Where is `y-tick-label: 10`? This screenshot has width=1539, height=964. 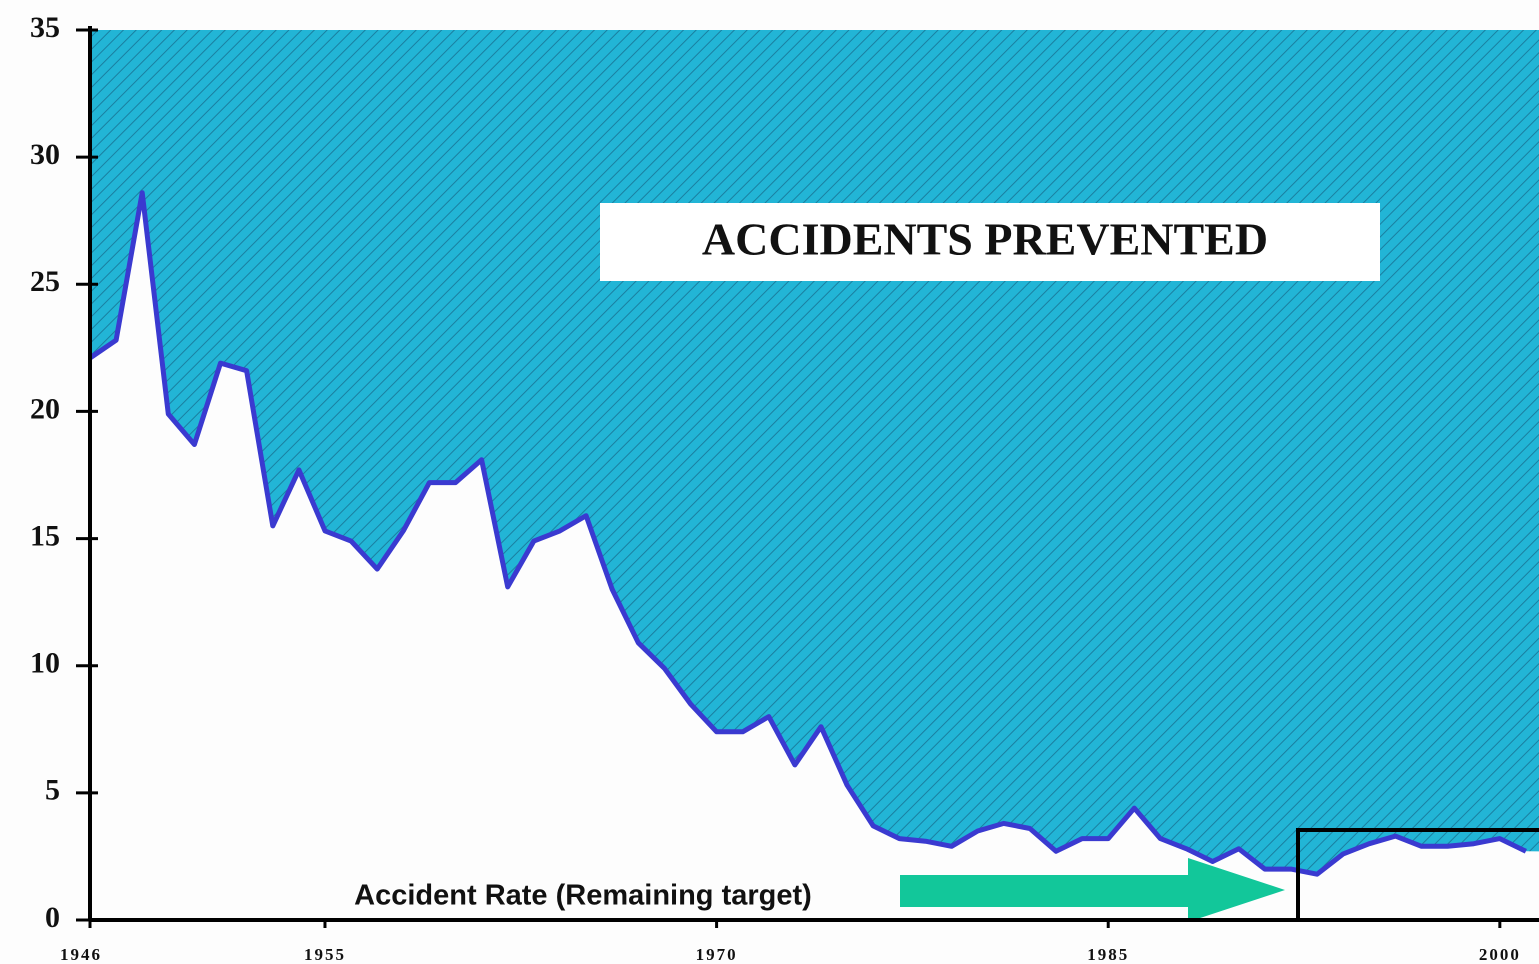
y-tick-label: 10 is located at coordinates (45, 663).